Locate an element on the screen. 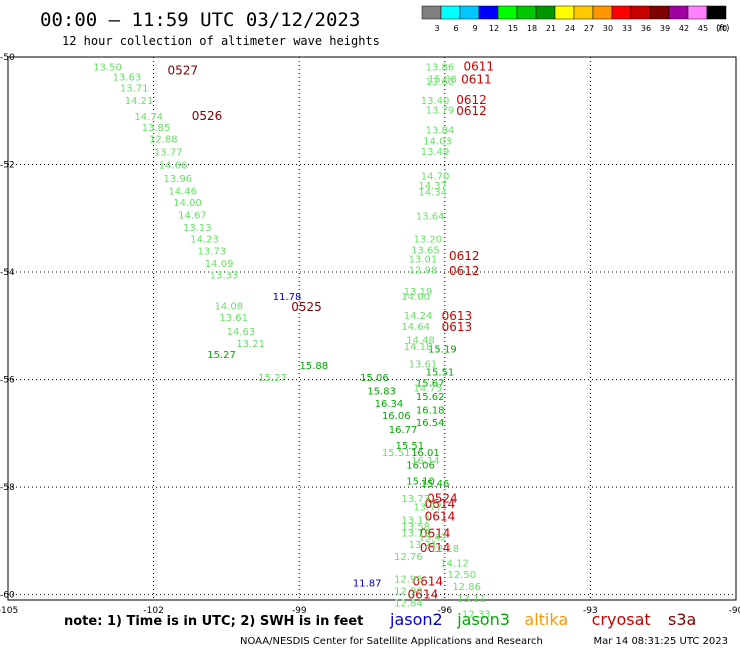 The width and height of the screenshot is (740, 650). data-point-label: 13.96 is located at coordinates (178, 179).